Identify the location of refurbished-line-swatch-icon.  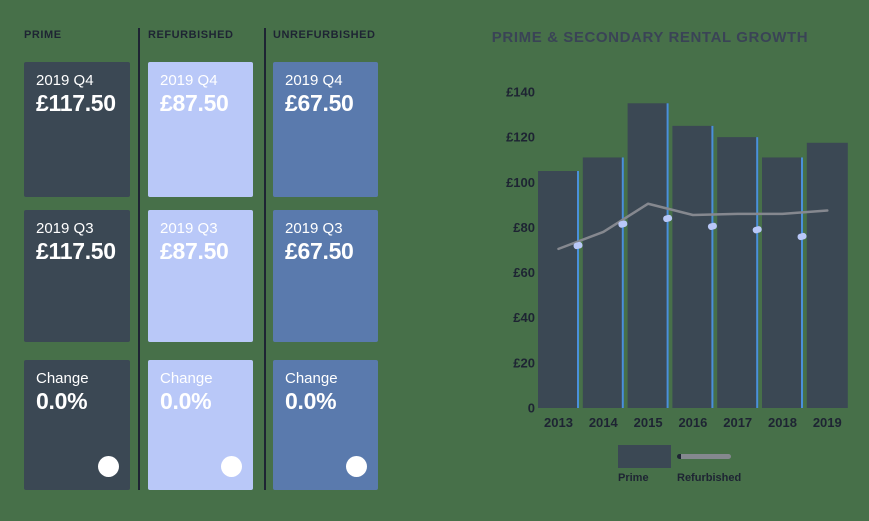
(704, 456).